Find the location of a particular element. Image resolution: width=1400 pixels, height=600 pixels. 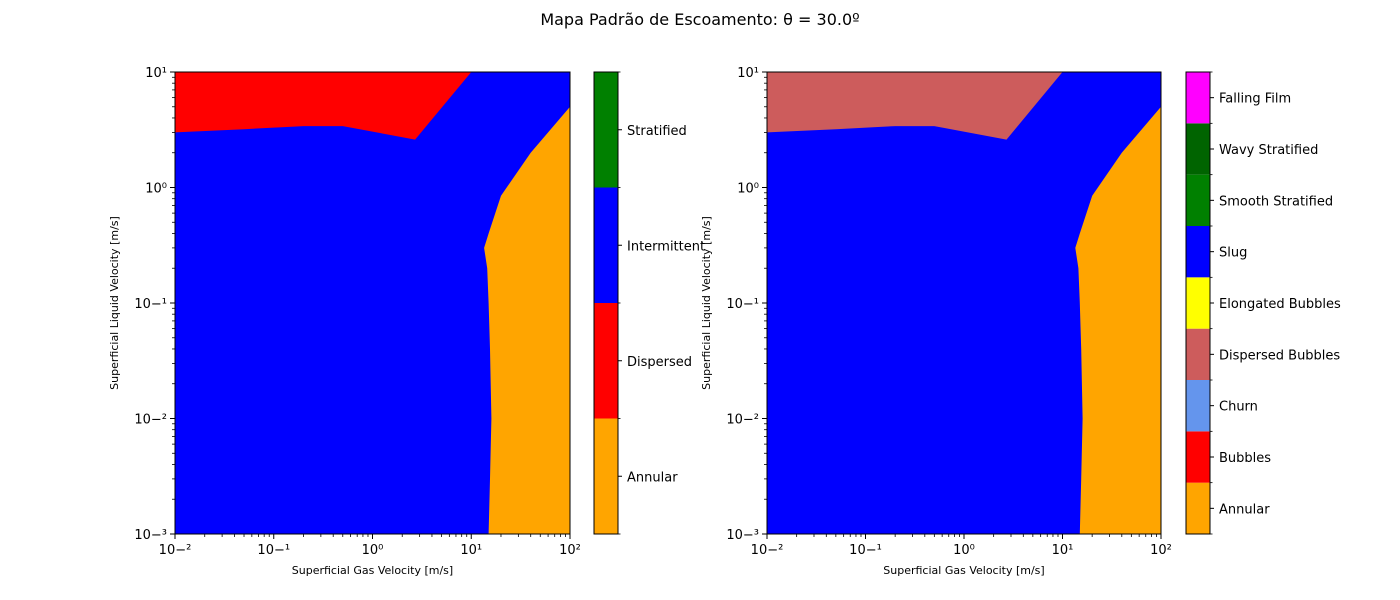

colorbar-label: Dispersed is located at coordinates (659, 362).